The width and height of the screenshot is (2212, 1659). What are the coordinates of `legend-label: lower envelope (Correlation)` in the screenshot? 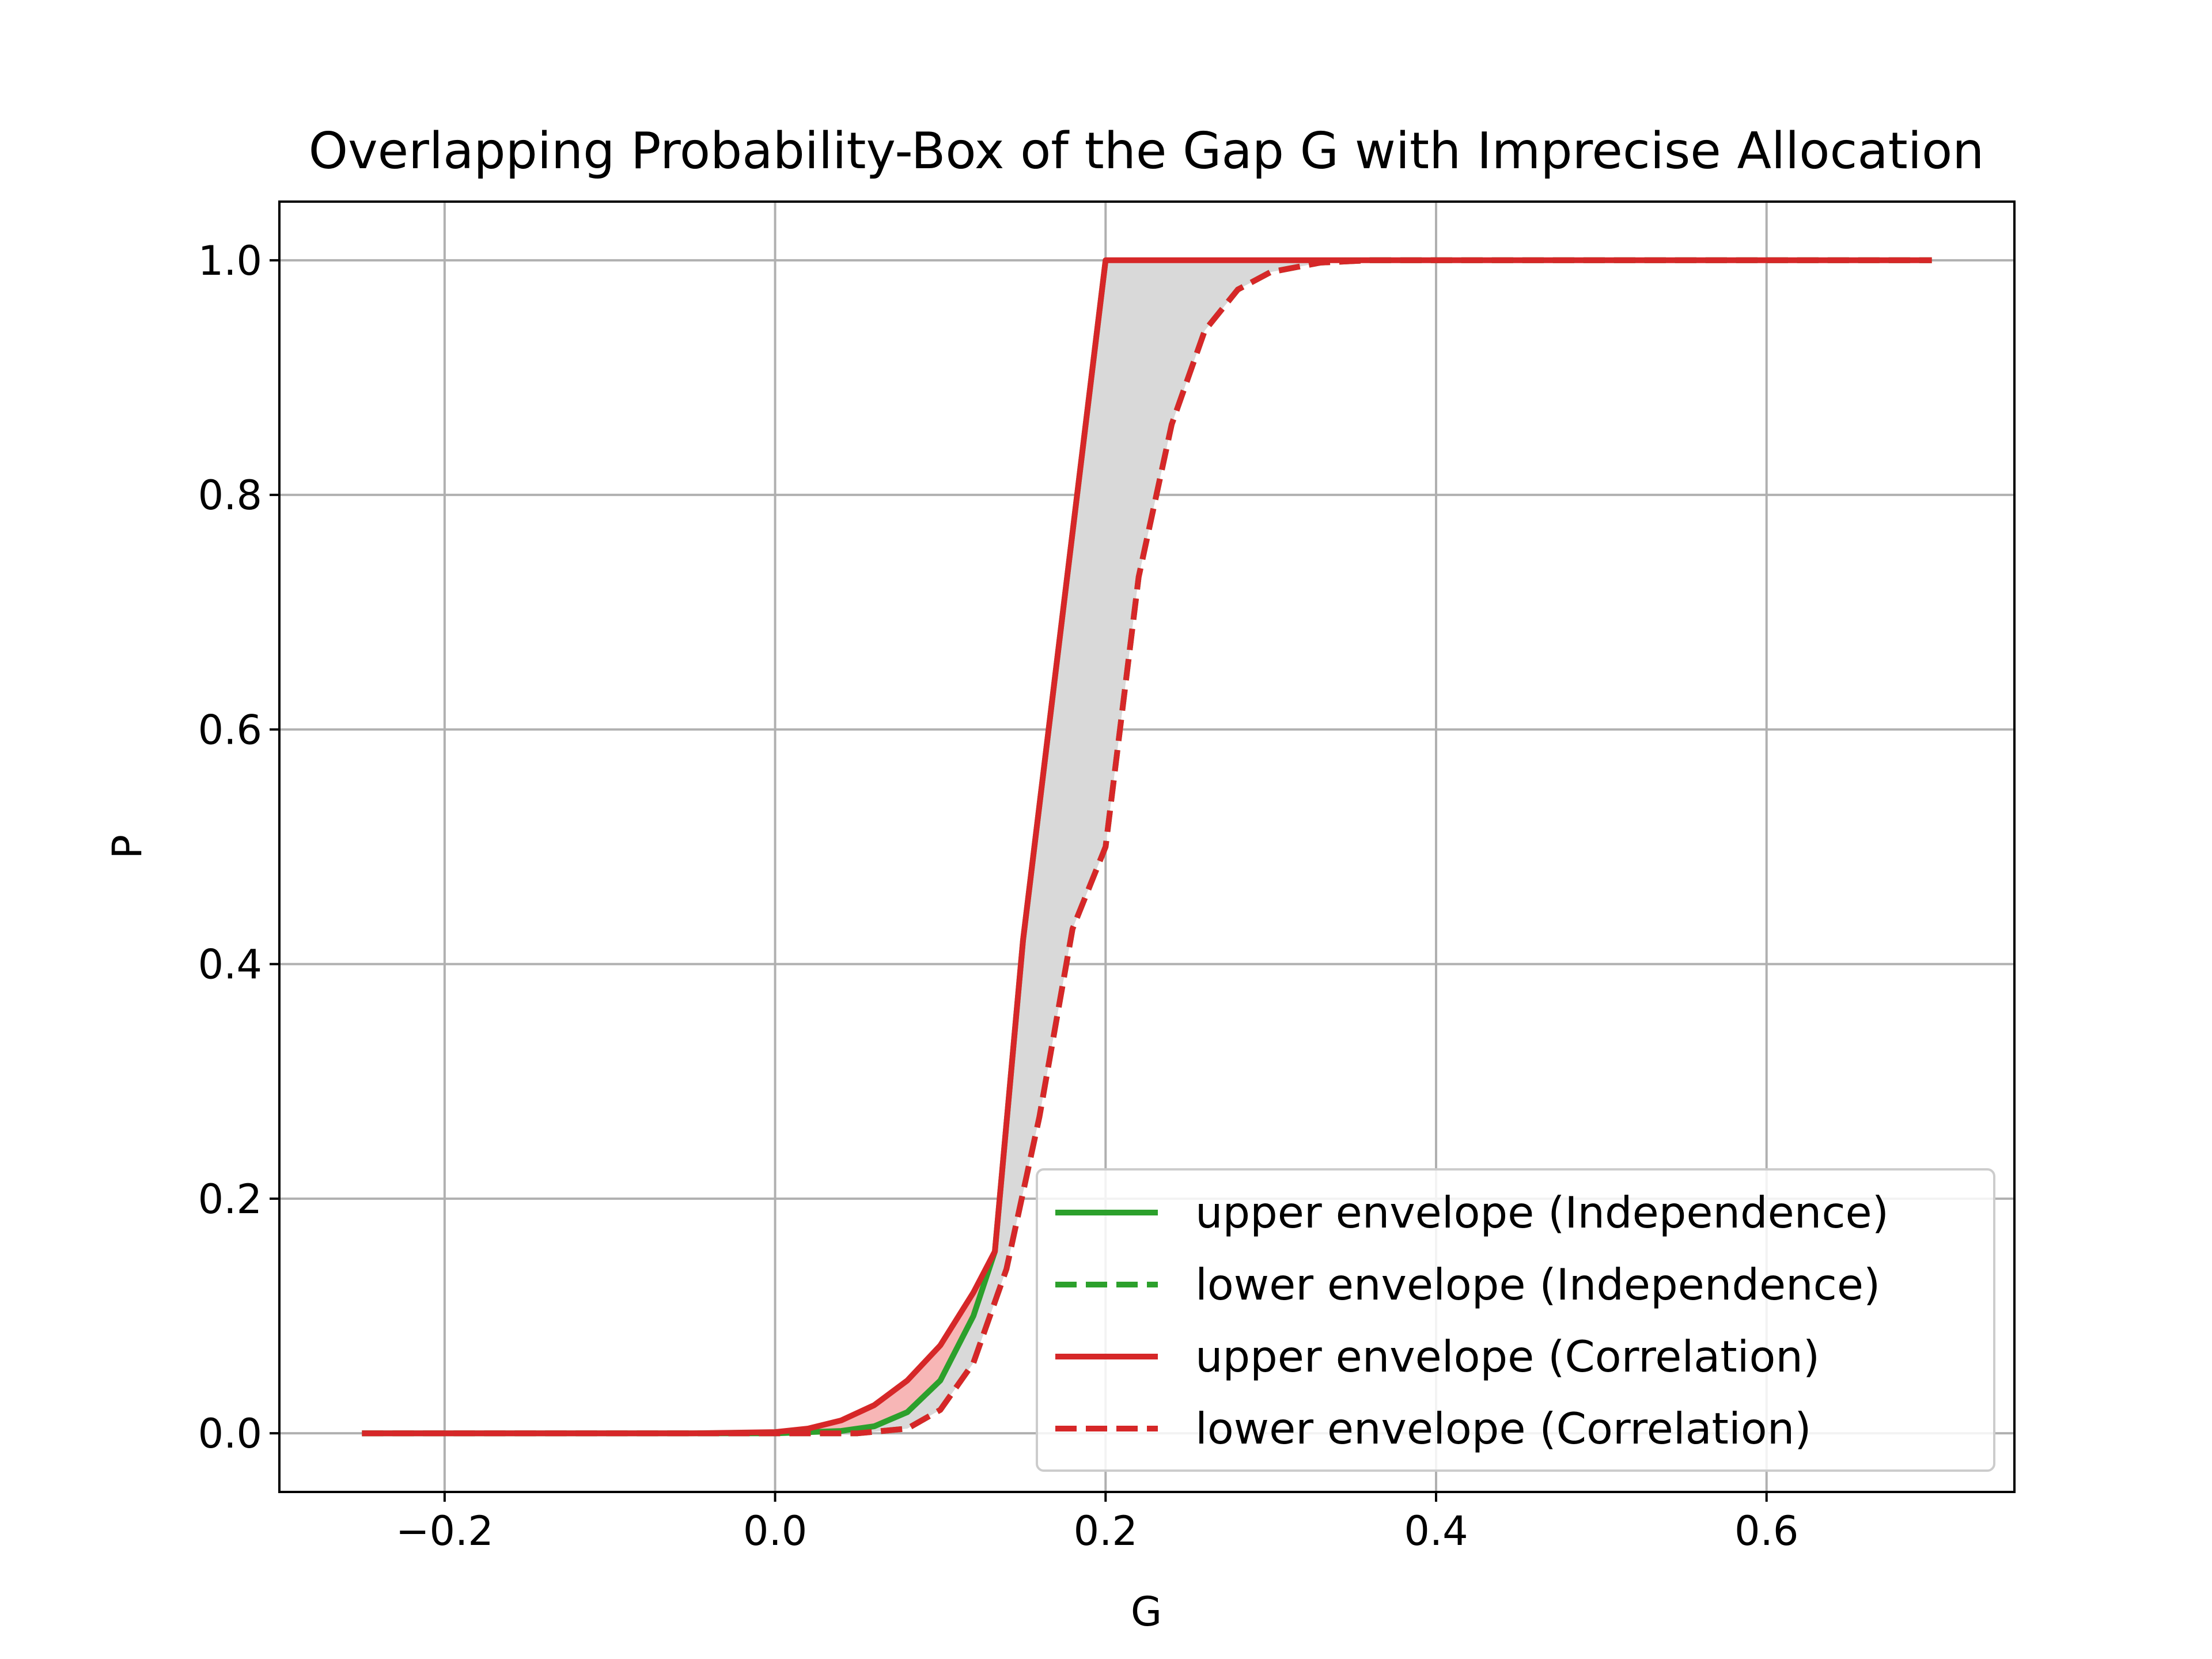 It's located at (1503, 1428).